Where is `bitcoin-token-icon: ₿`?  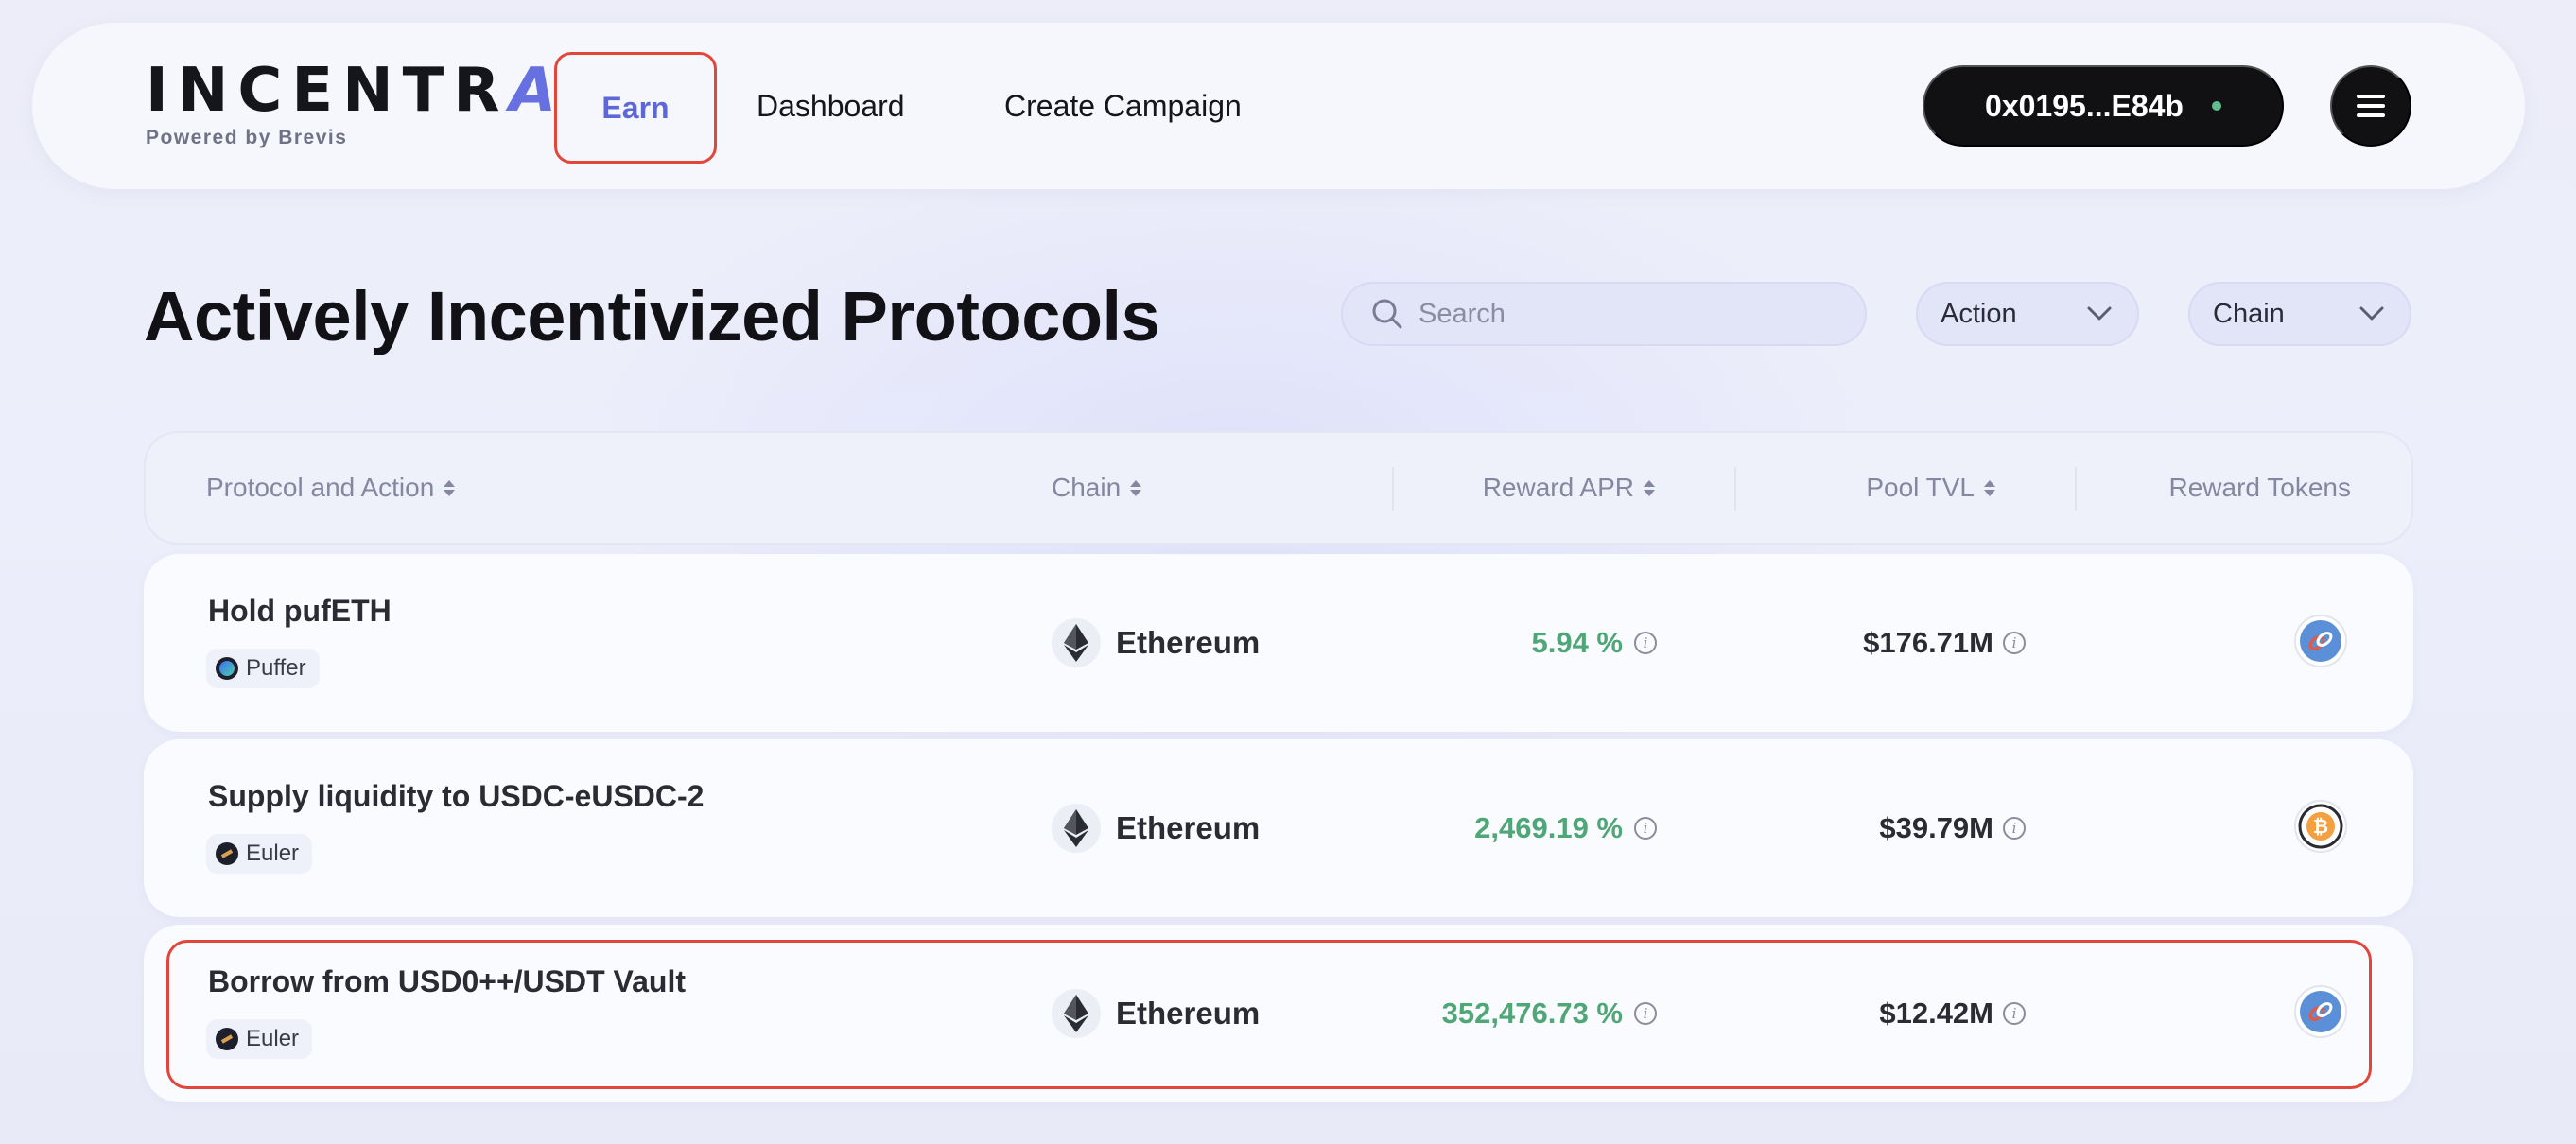
bitcoin-token-icon: ₿ is located at coordinates (2320, 826).